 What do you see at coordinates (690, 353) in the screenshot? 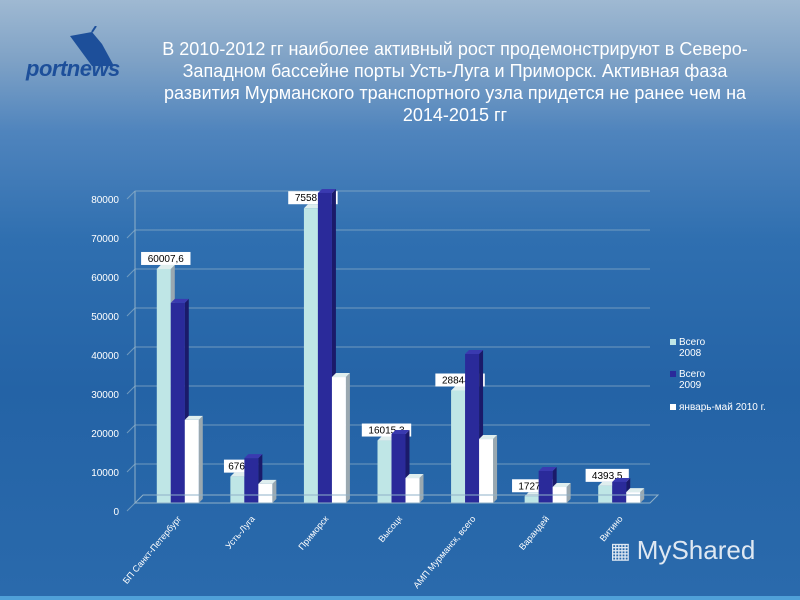
I see `legend-label: 2008` at bounding box center [690, 353].